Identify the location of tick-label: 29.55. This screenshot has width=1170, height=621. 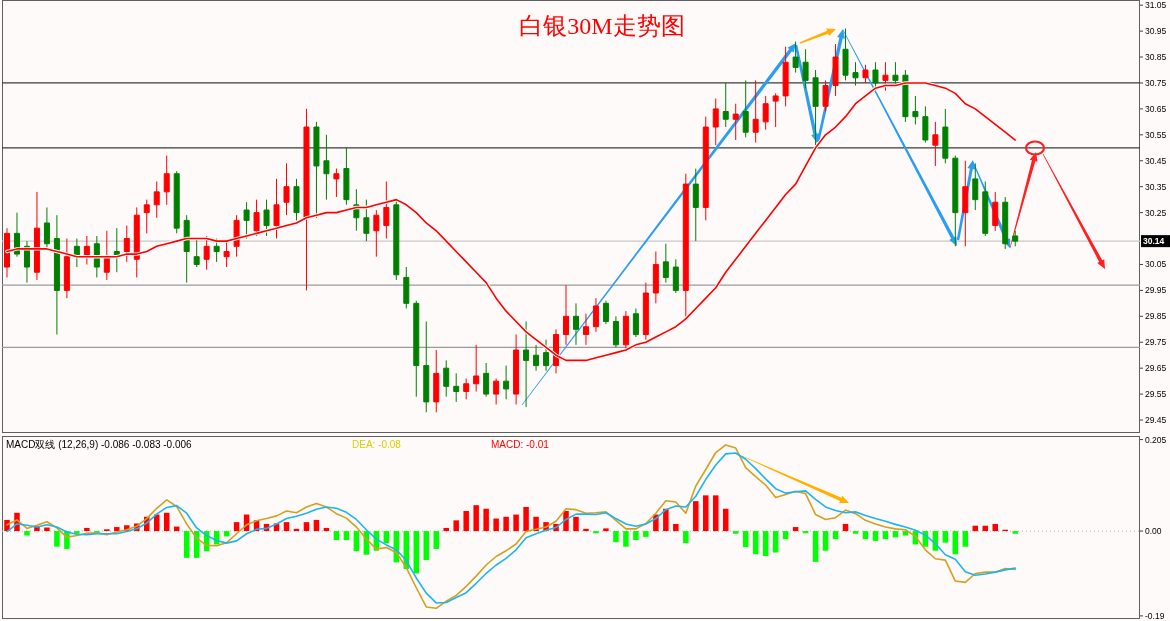
(1156, 394).